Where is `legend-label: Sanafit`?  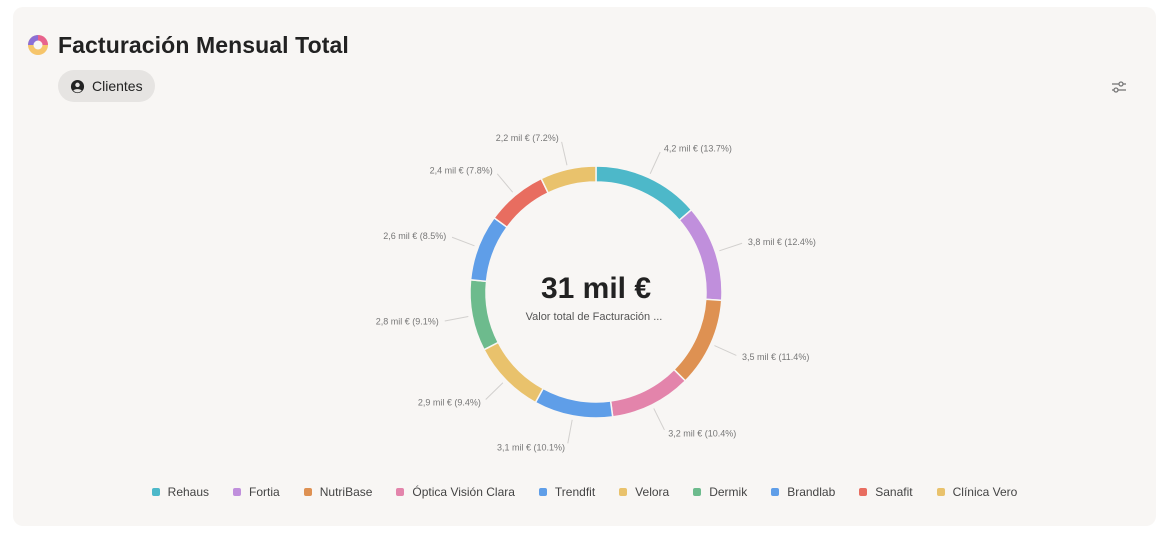
legend-label: Sanafit is located at coordinates (894, 492).